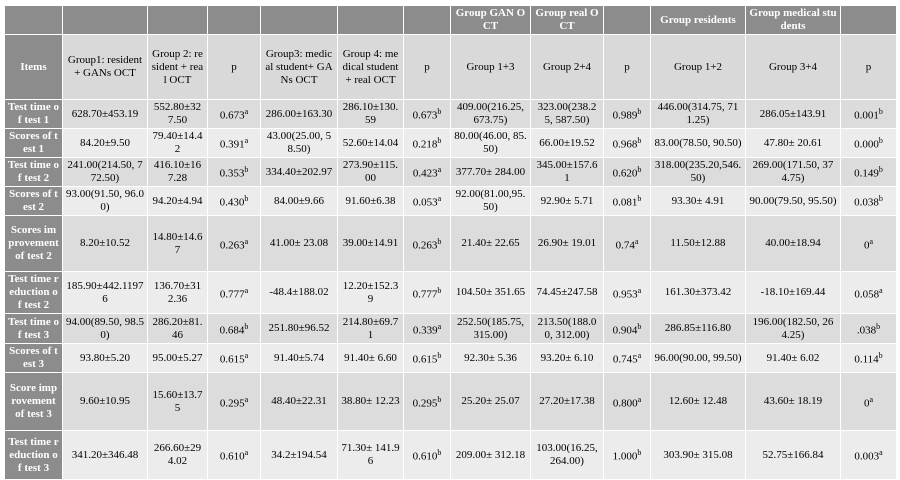 Image resolution: width=900 pixels, height=480 pixels. I want to click on p-value: 0.989, so click(625, 115).